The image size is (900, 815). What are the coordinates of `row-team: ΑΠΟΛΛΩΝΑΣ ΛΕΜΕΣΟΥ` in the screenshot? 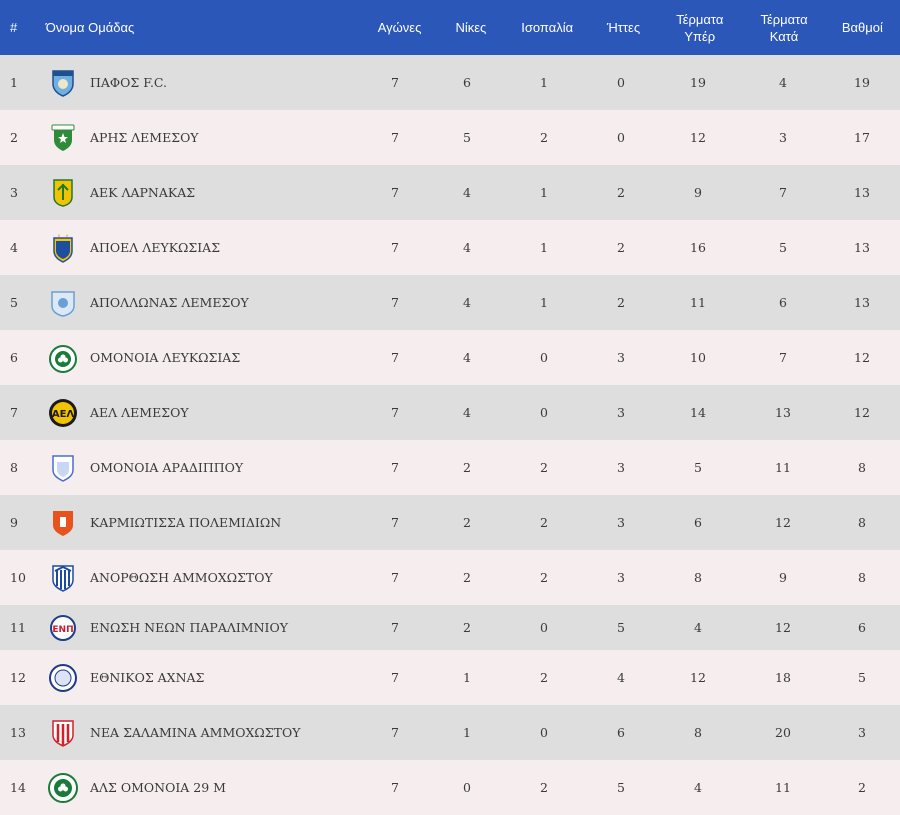 It's located at (197, 303).